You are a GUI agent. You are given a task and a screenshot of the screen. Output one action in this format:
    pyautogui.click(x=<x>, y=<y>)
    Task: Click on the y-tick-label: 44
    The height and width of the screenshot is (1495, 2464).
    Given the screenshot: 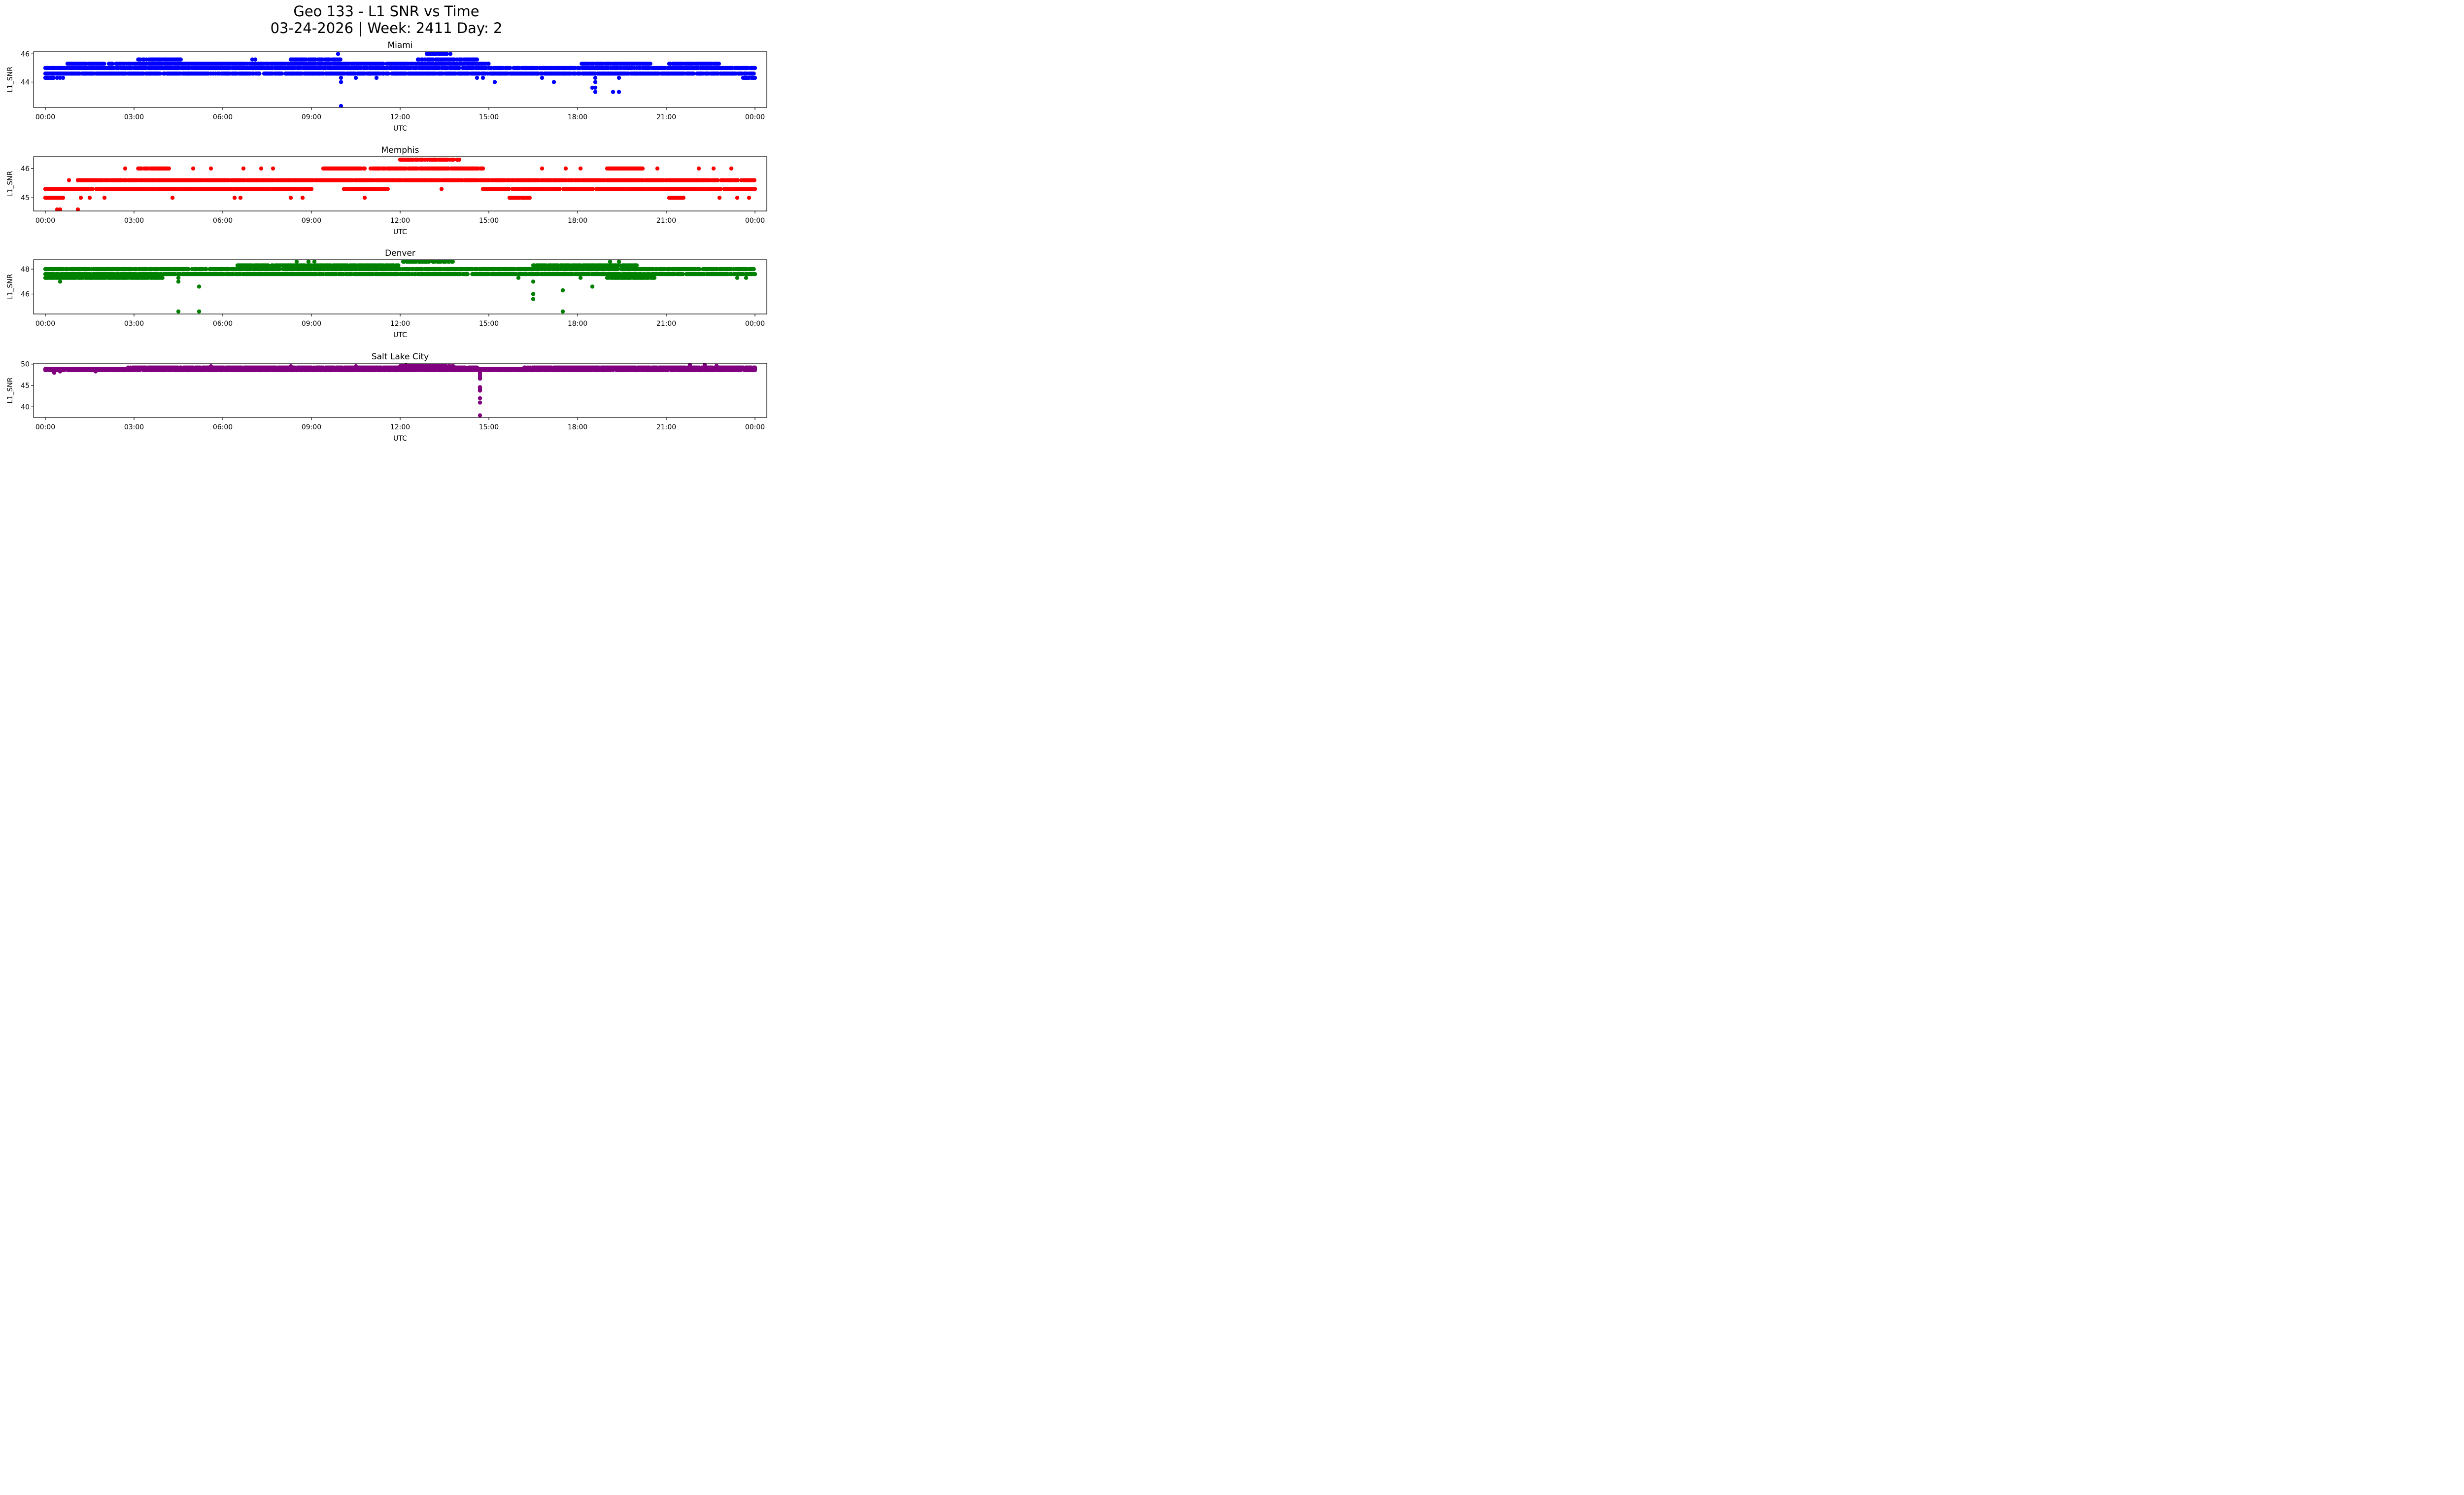 What is the action you would take?
    pyautogui.click(x=25, y=83)
    